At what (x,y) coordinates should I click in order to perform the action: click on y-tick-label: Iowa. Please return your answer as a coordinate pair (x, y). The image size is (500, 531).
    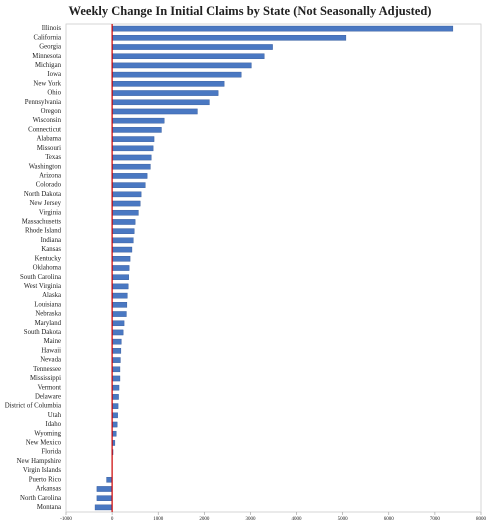
    Looking at the image, I should click on (54, 74).